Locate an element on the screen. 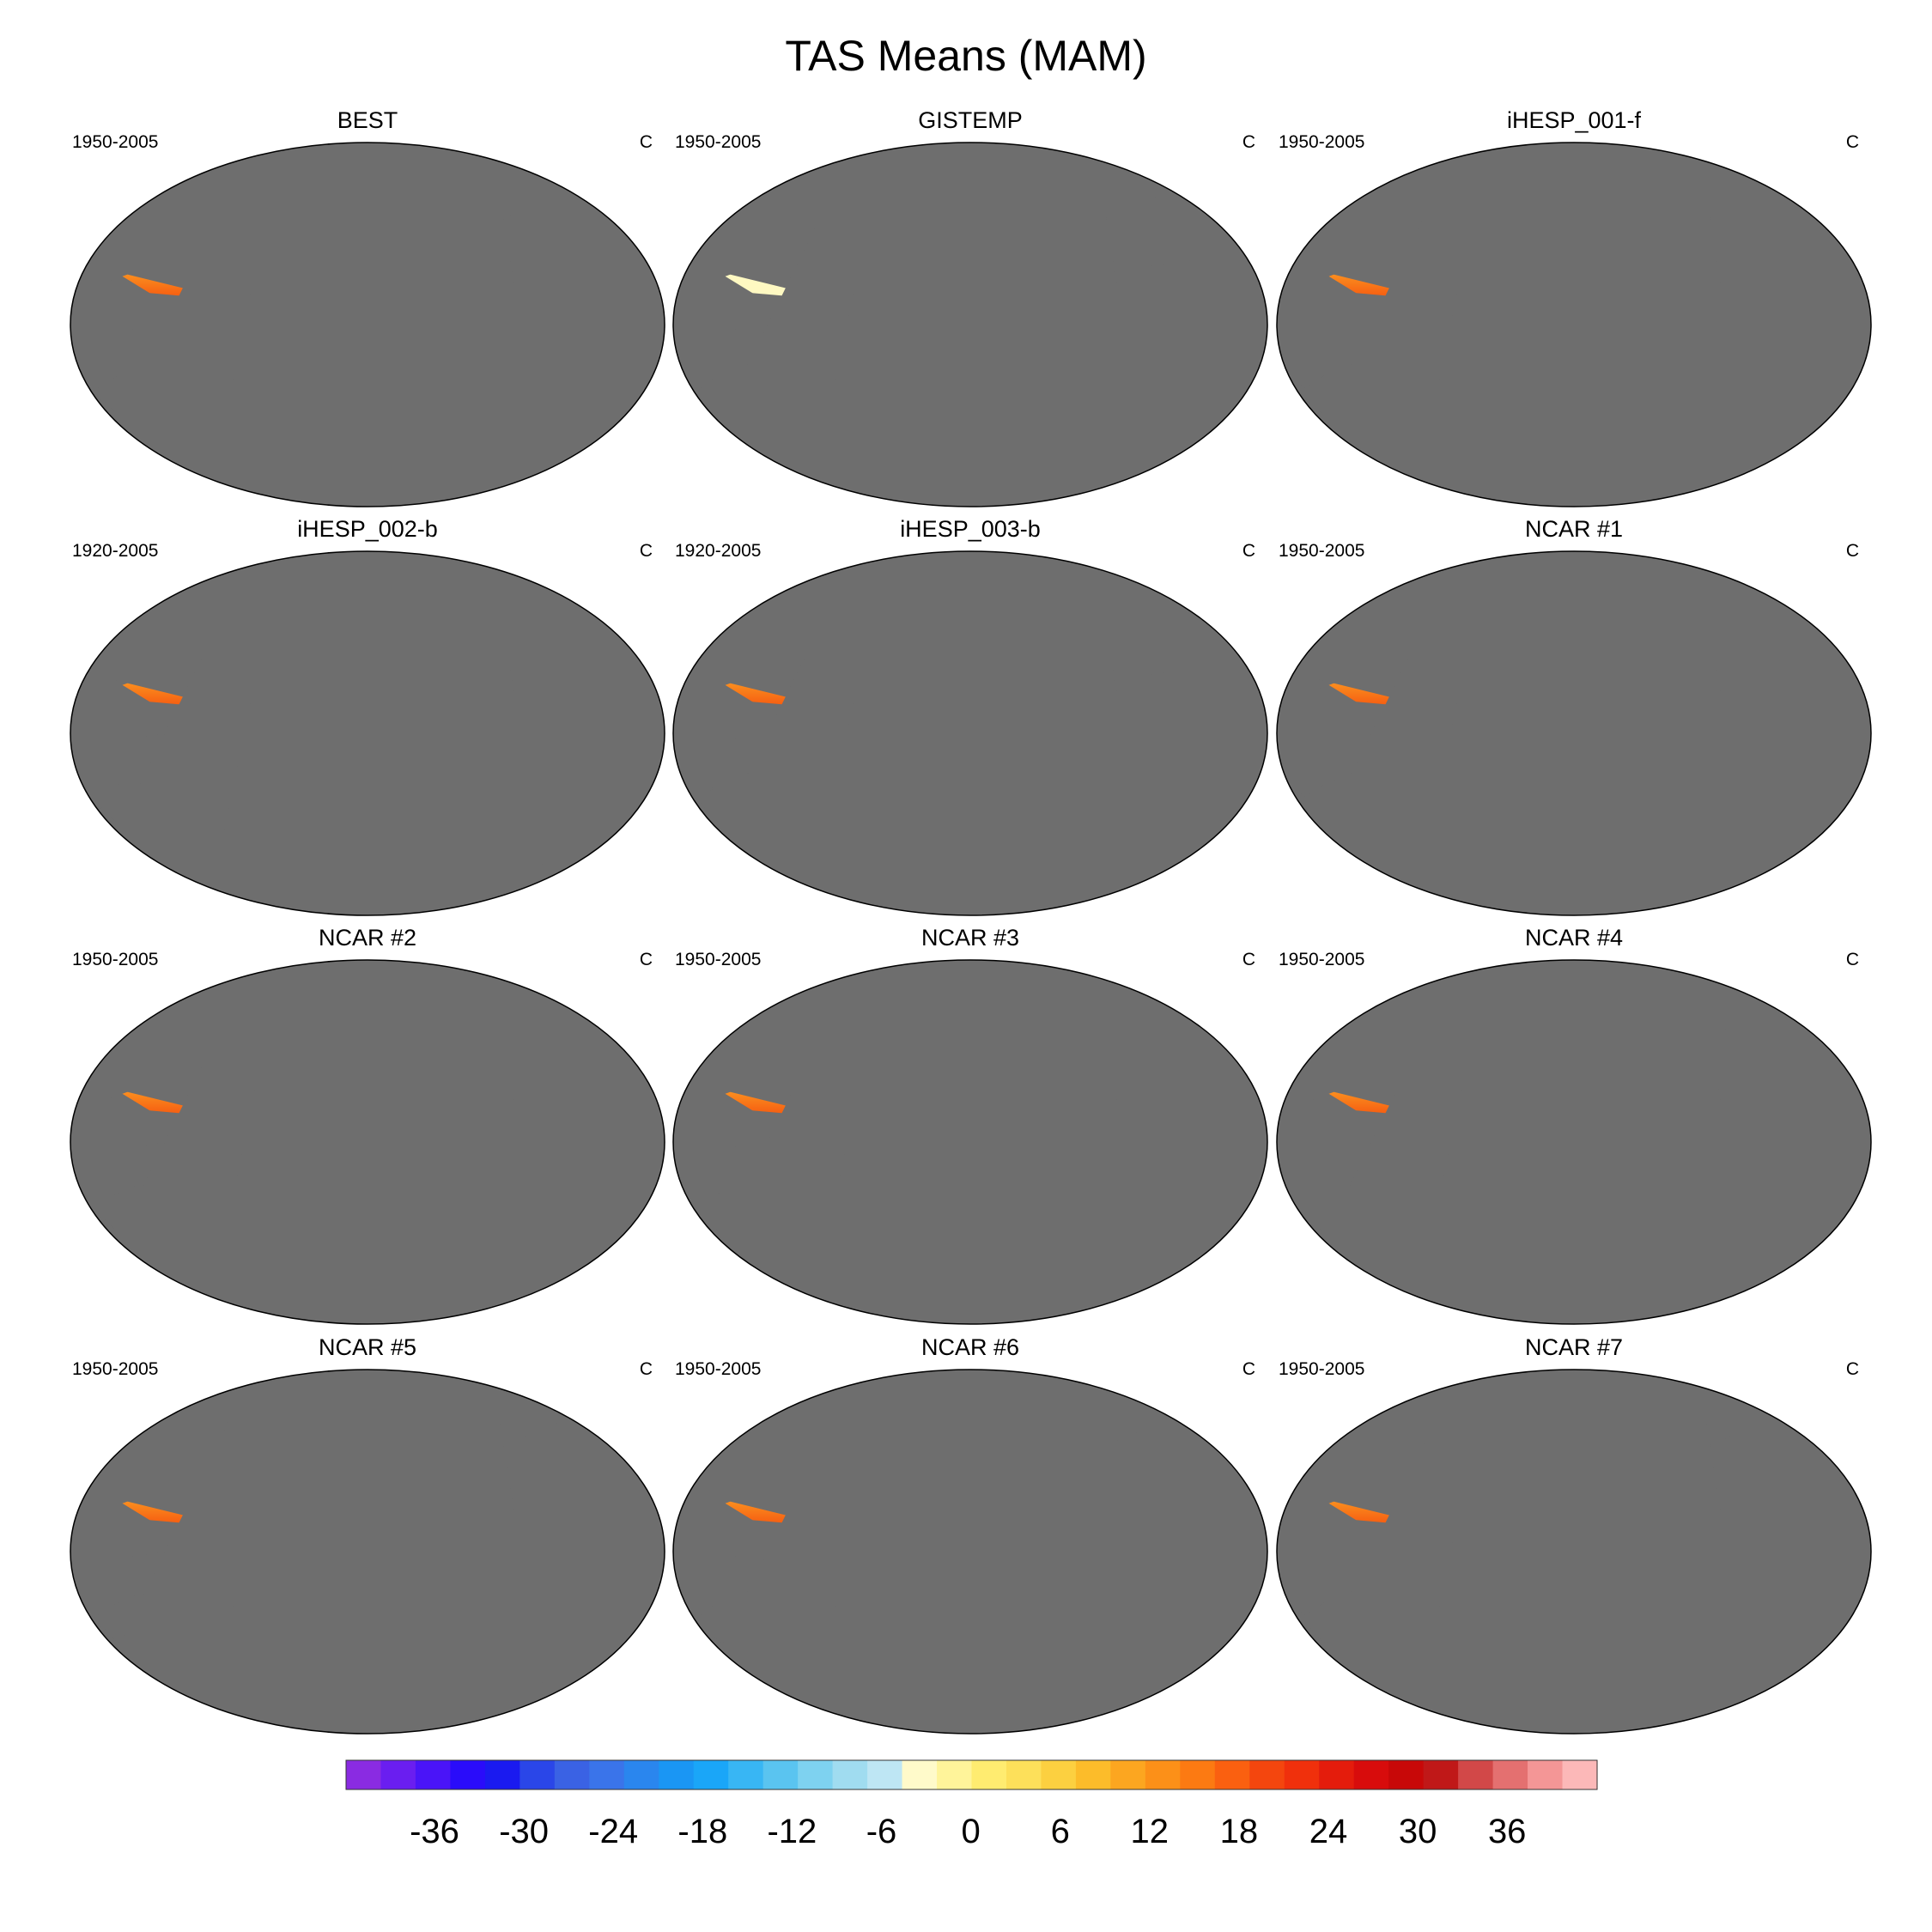 The height and width of the screenshot is (1932, 1932). map-panel: NCAR #6 1950-2005 C is located at coordinates (970, 1535).